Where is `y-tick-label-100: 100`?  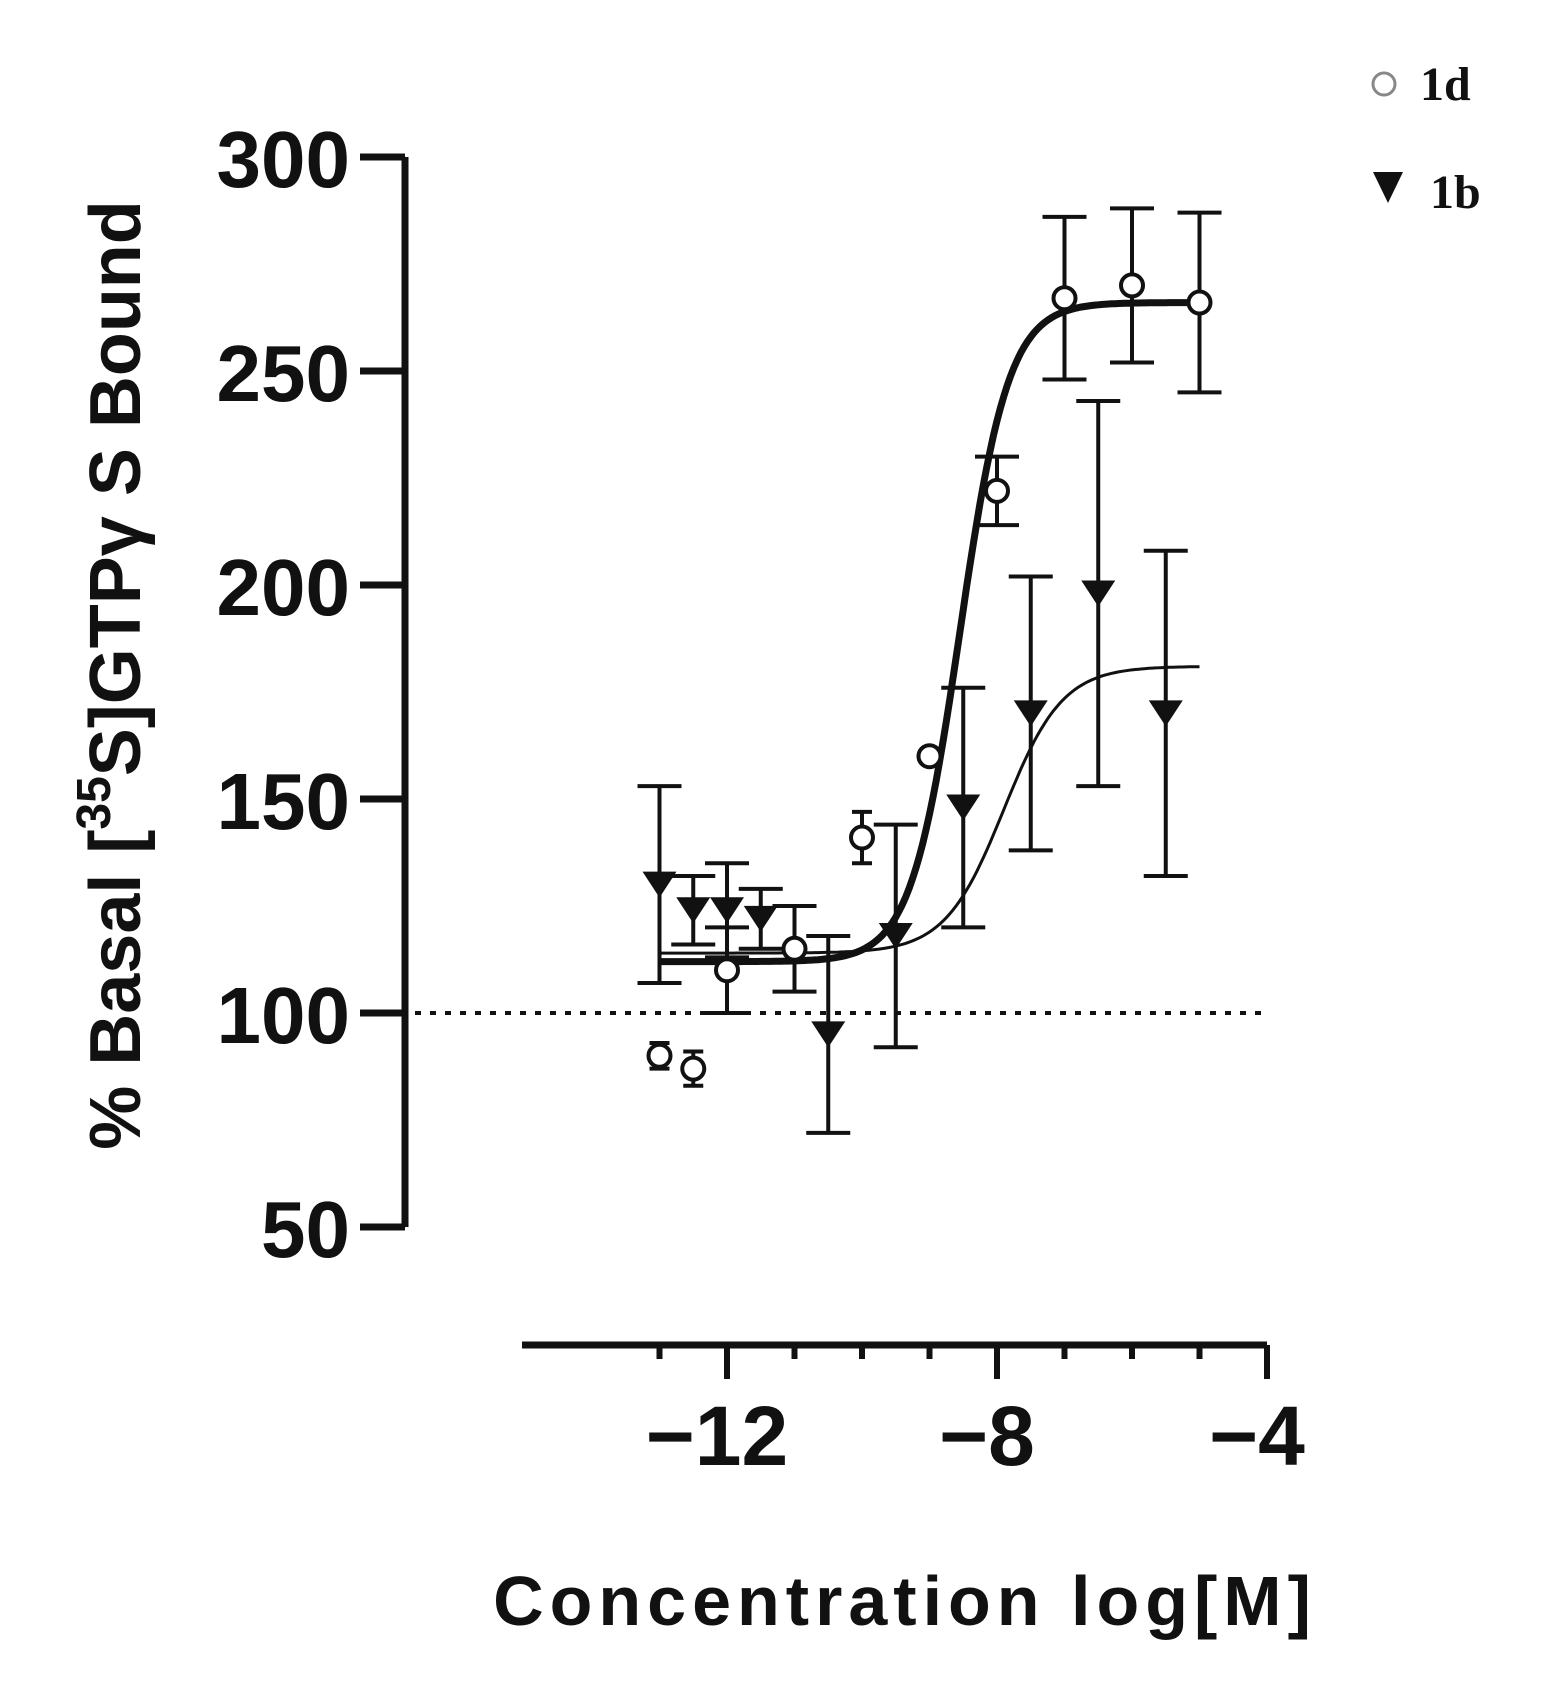 y-tick-label-100: 100 is located at coordinates (283, 1015).